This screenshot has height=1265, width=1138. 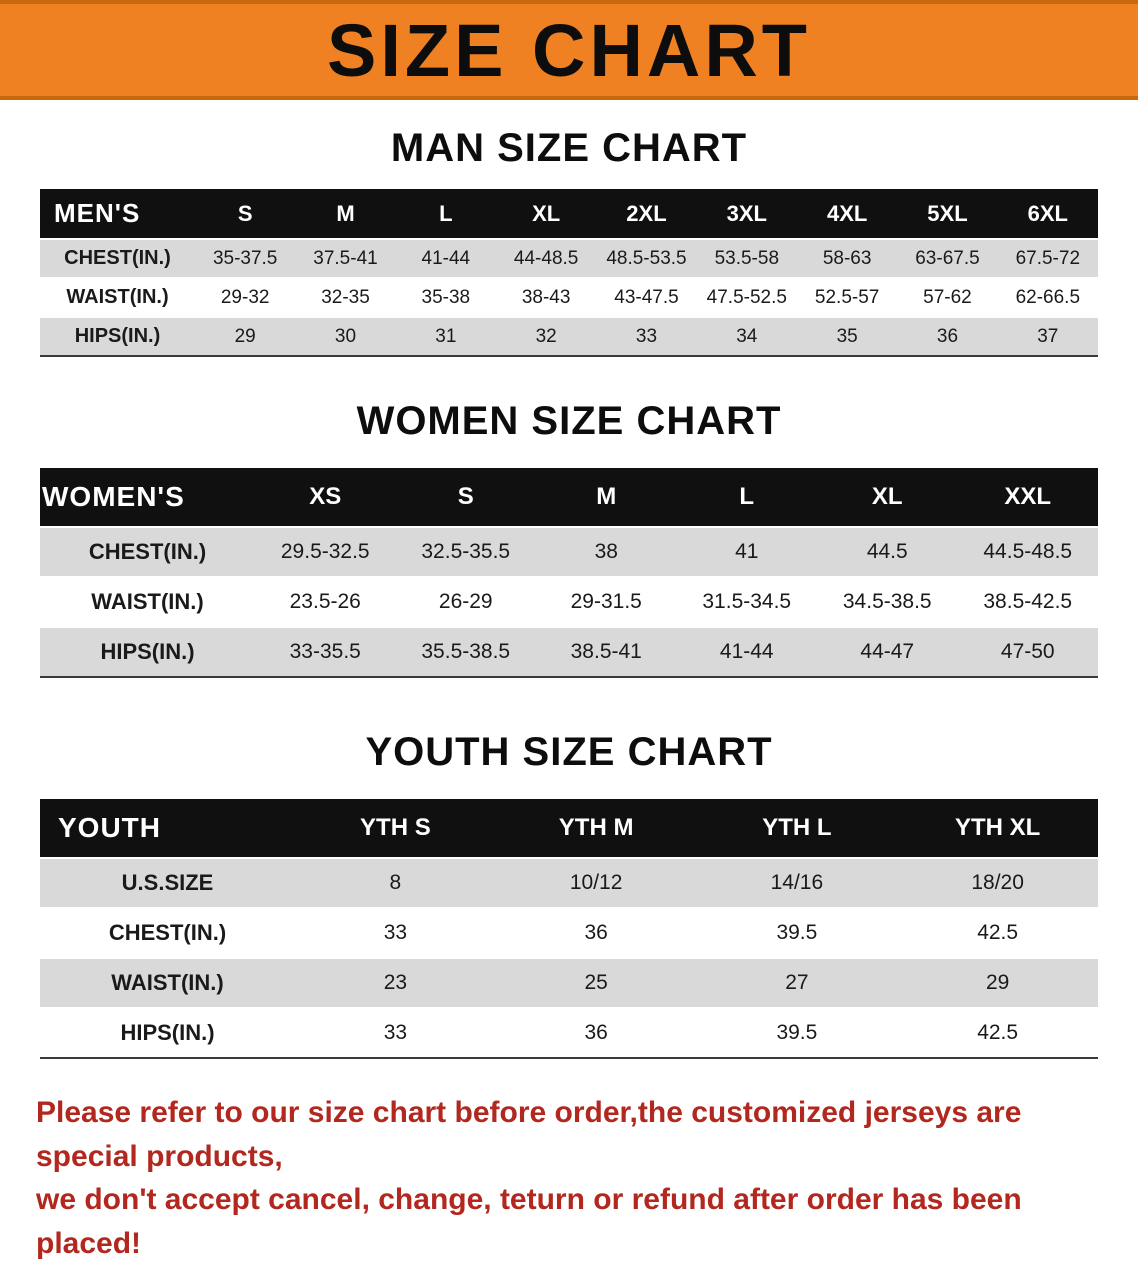 What do you see at coordinates (546, 258) in the screenshot?
I see `size-value: 44-48.5` at bounding box center [546, 258].